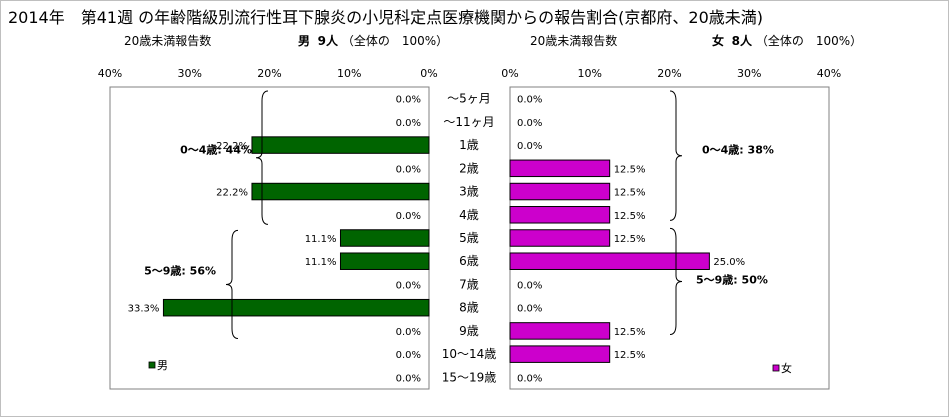  What do you see at coordinates (469, 238) in the screenshot?
I see `category-label: 5歳` at bounding box center [469, 238].